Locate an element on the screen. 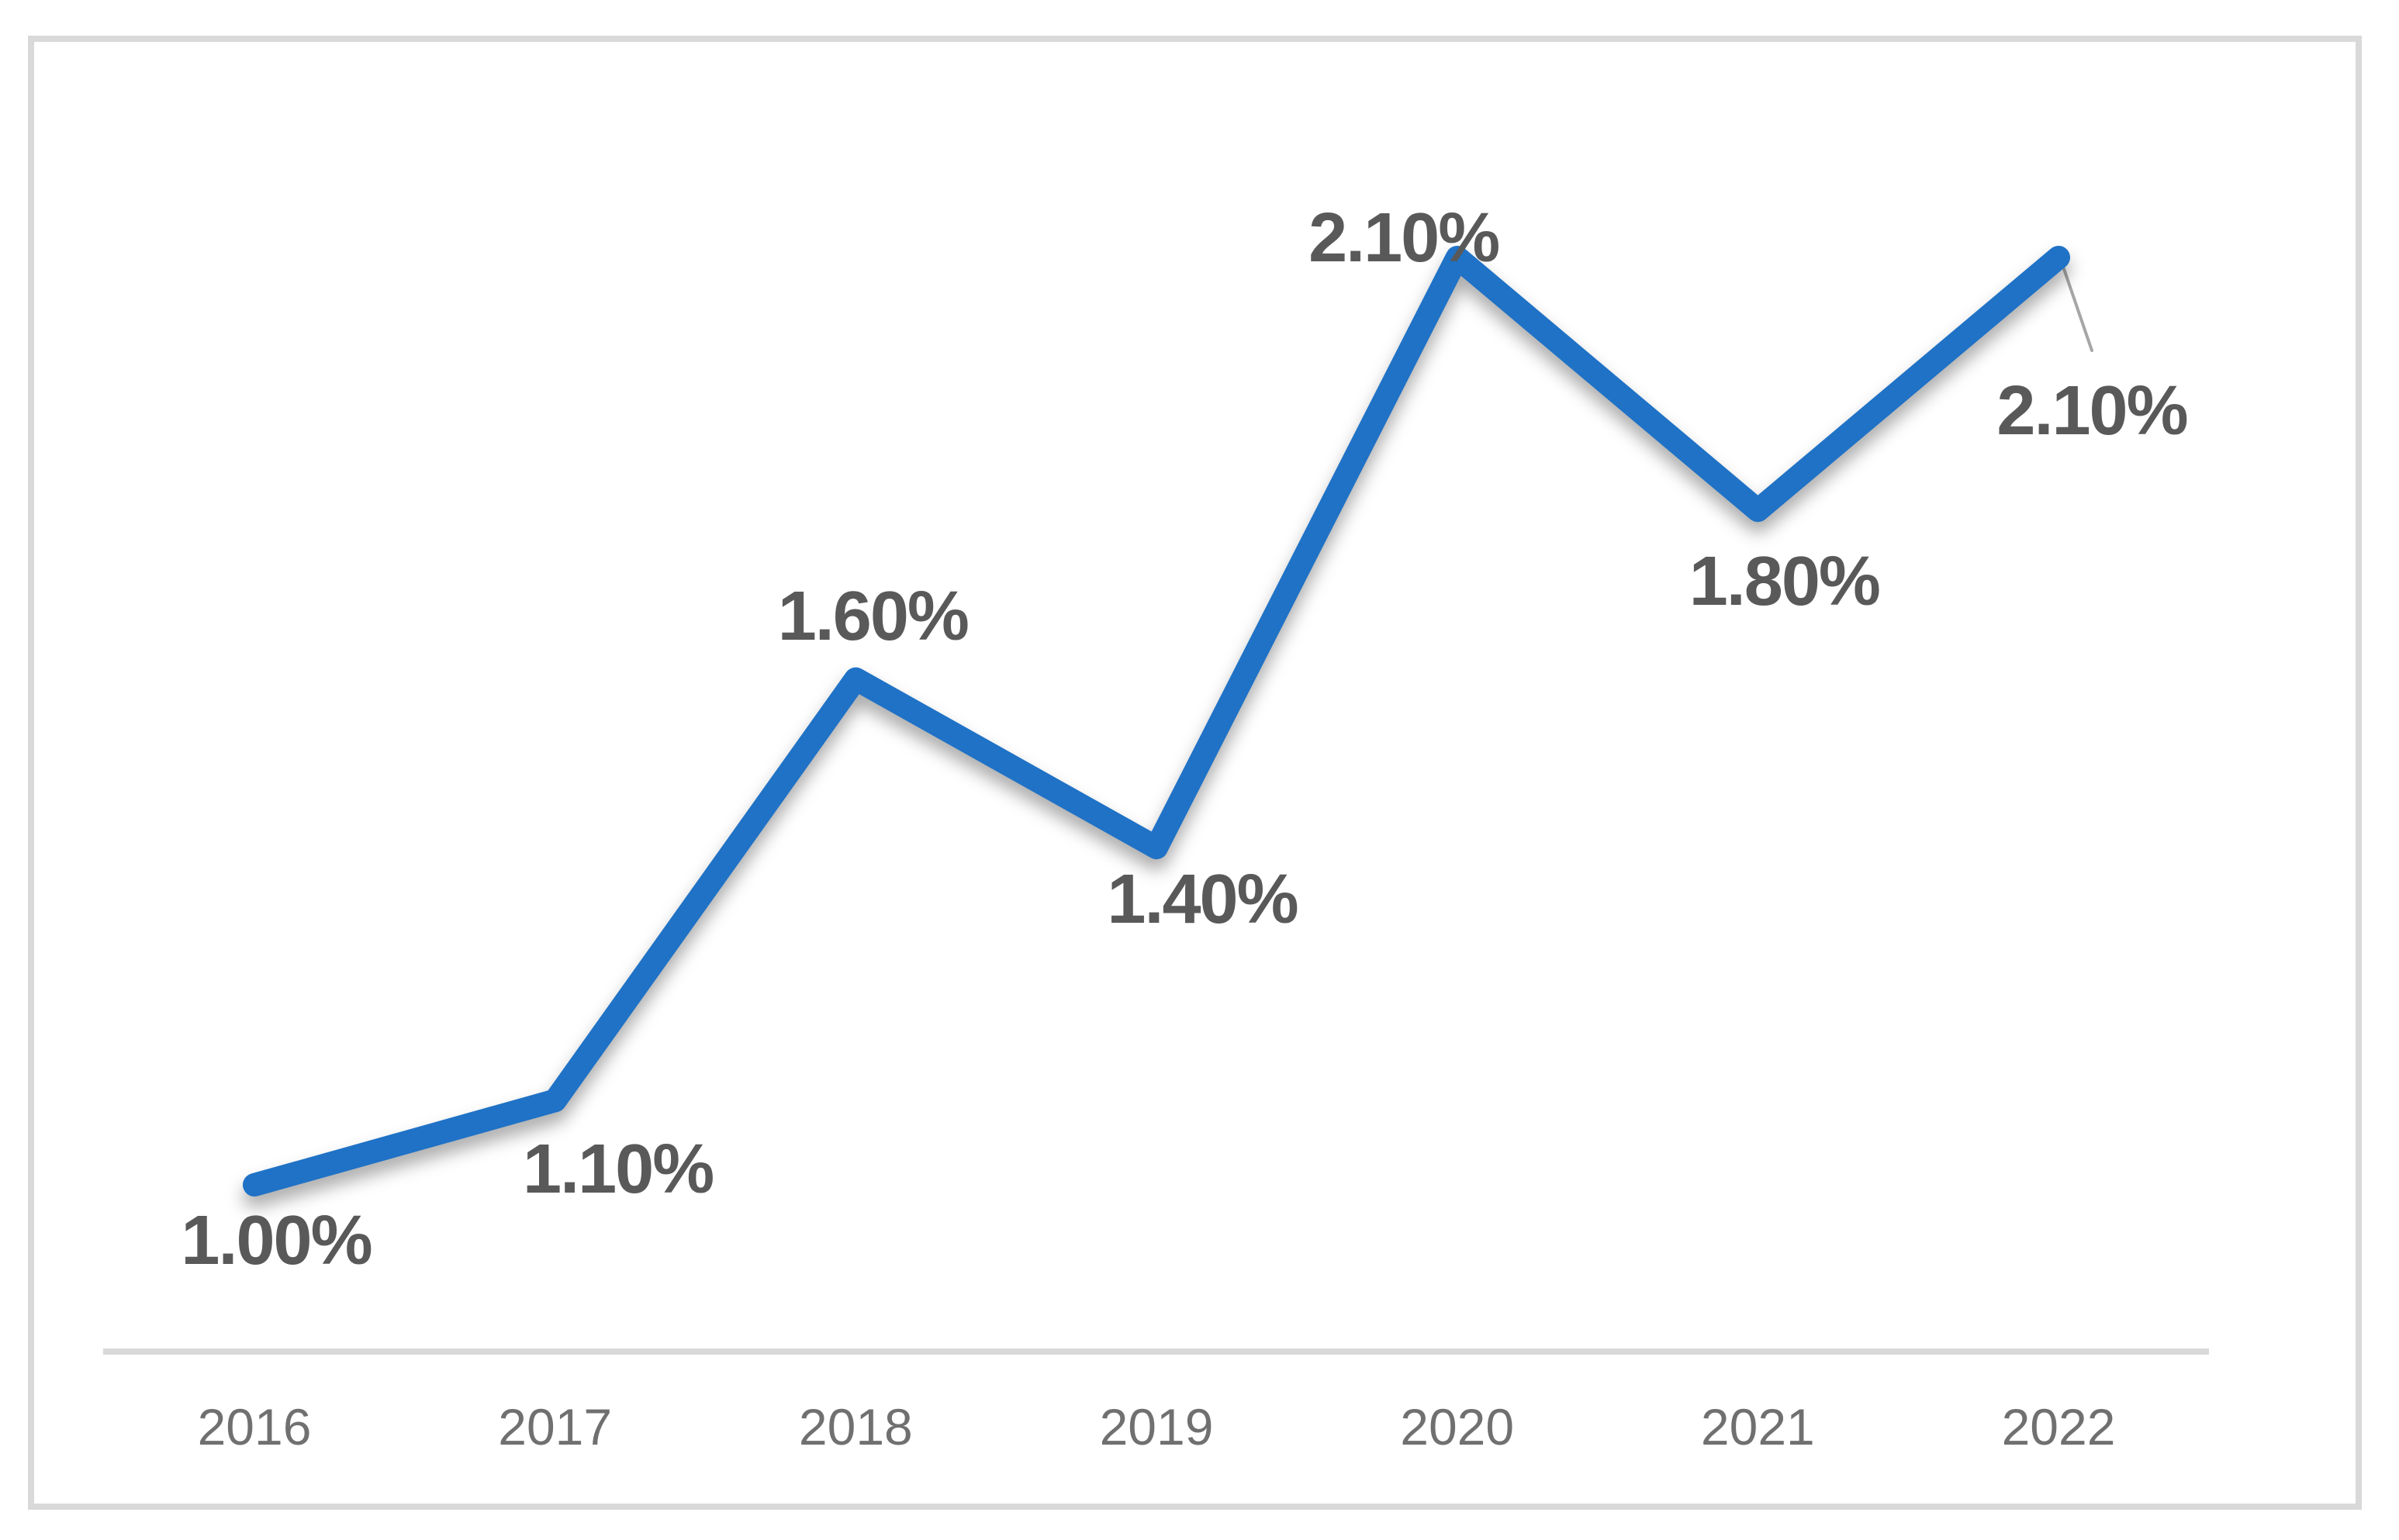 This screenshot has height=1540, width=2399. x-axis-tick-label: 2018 is located at coordinates (855, 1426).